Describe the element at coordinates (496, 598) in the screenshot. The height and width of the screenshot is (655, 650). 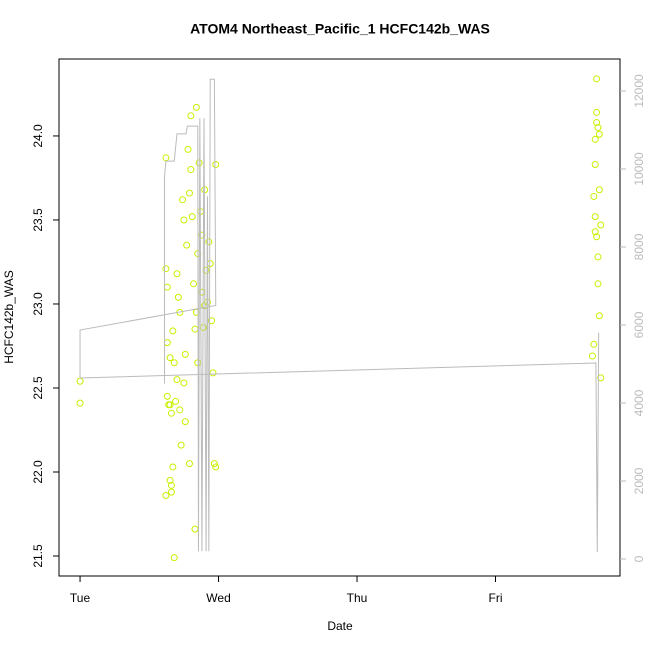
I see `x-tick-label: Fri` at that location.